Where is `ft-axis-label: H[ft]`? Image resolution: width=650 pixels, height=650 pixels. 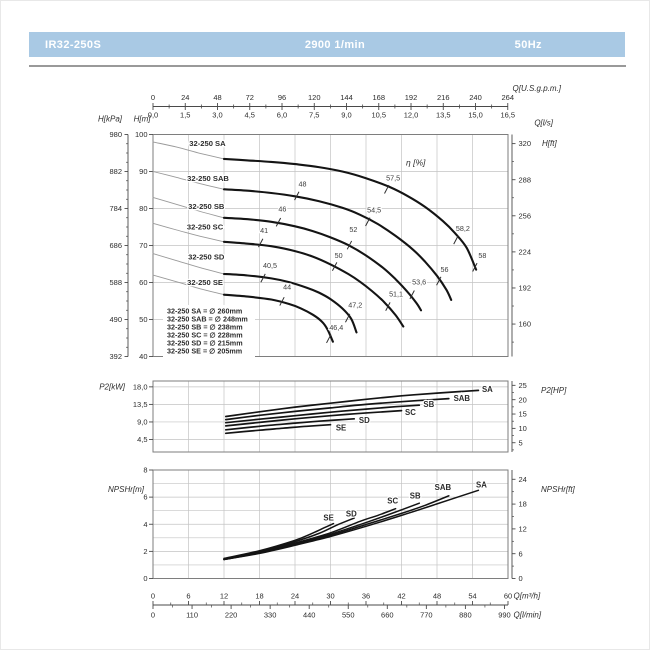
ft-axis-label: H[ft] is located at coordinates (549, 143).